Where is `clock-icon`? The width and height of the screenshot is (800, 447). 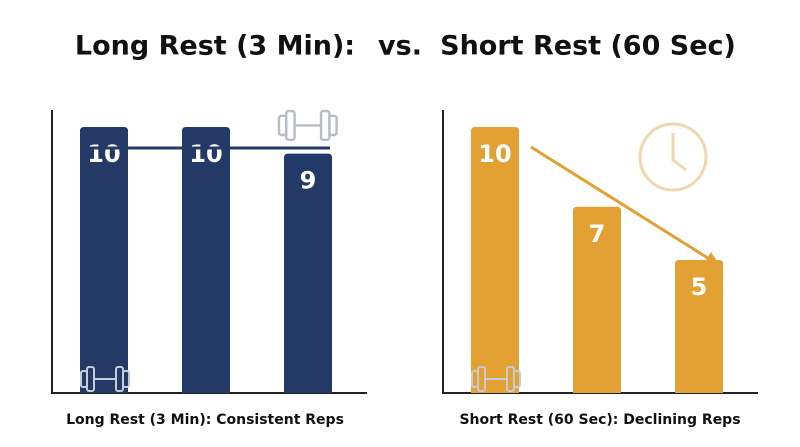
clock-icon is located at coordinates (673, 157).